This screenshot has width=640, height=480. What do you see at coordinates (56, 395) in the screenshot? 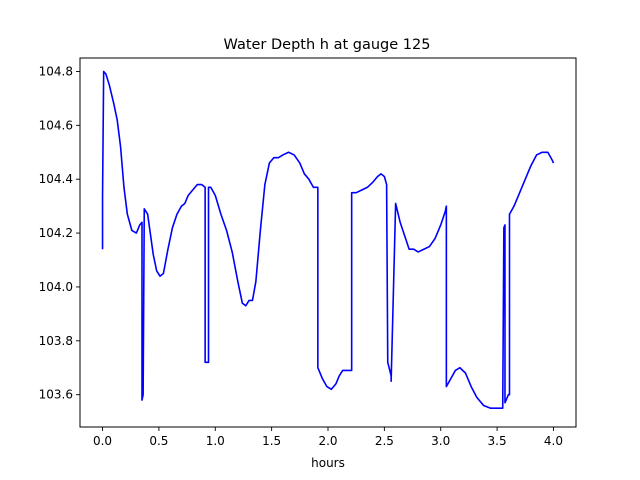
I see `y-tick-label: 103.6` at bounding box center [56, 395].